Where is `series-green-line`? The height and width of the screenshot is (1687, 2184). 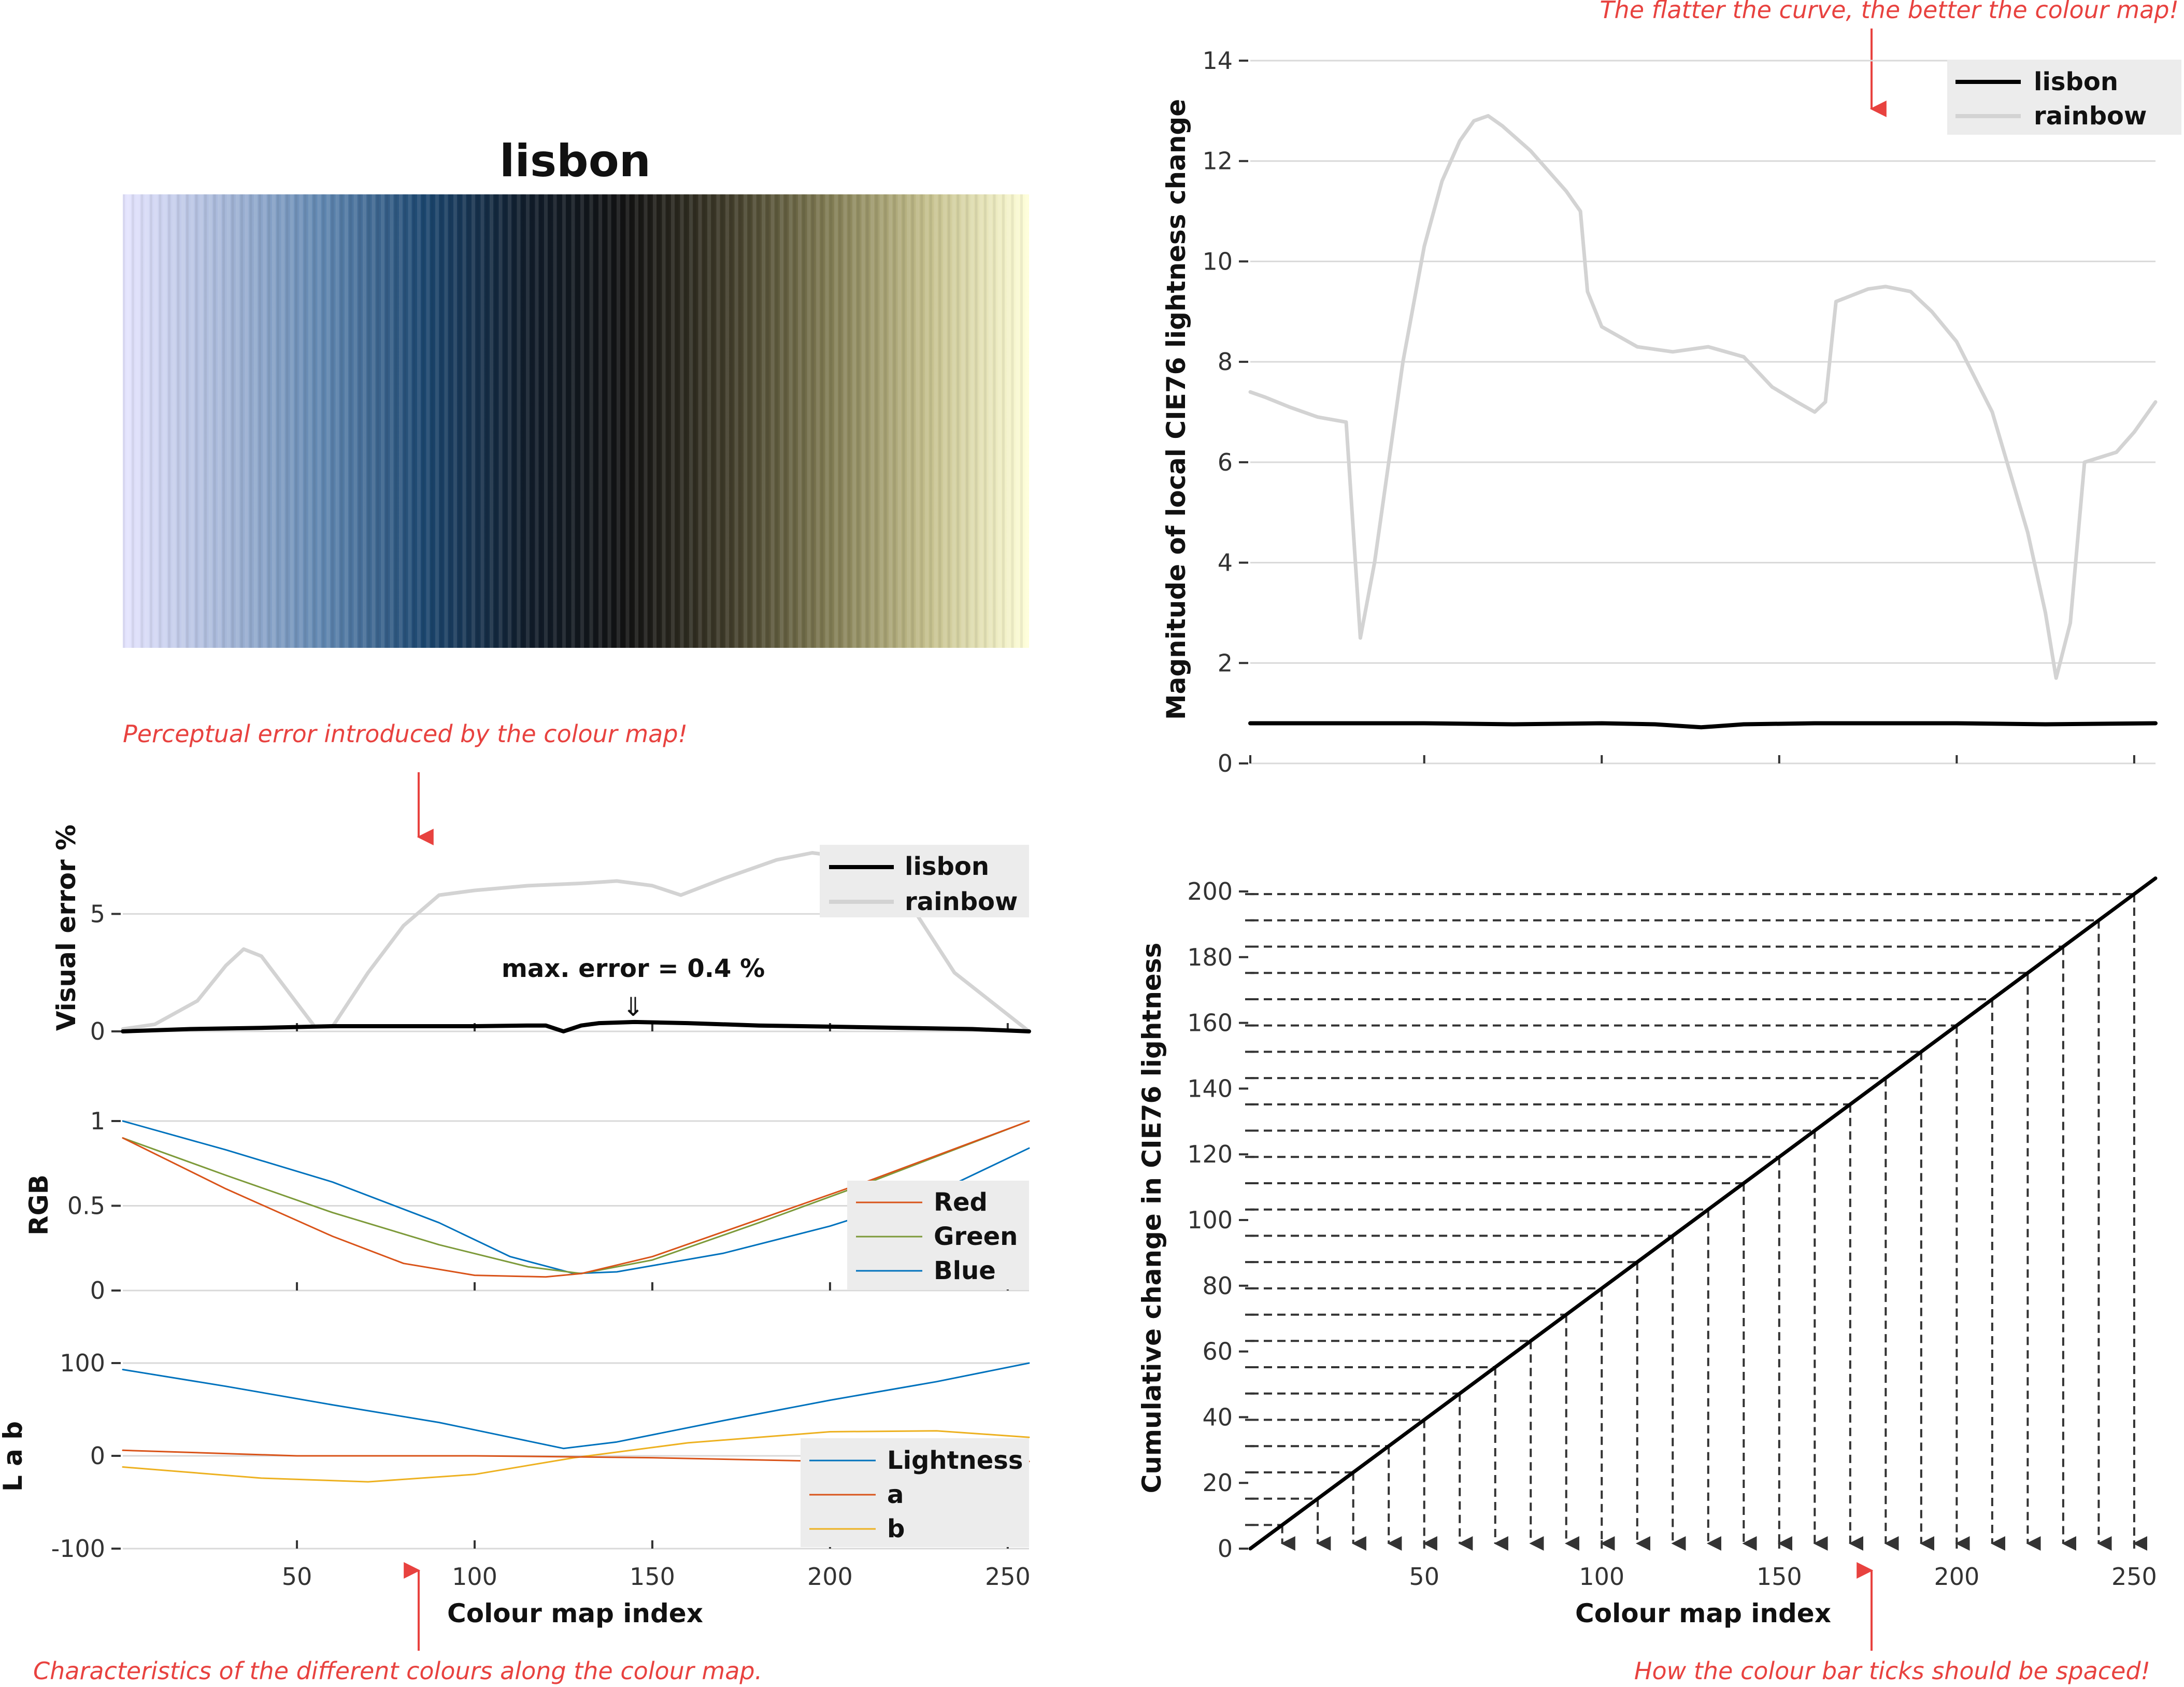
series-green-line is located at coordinates (576, 1197).